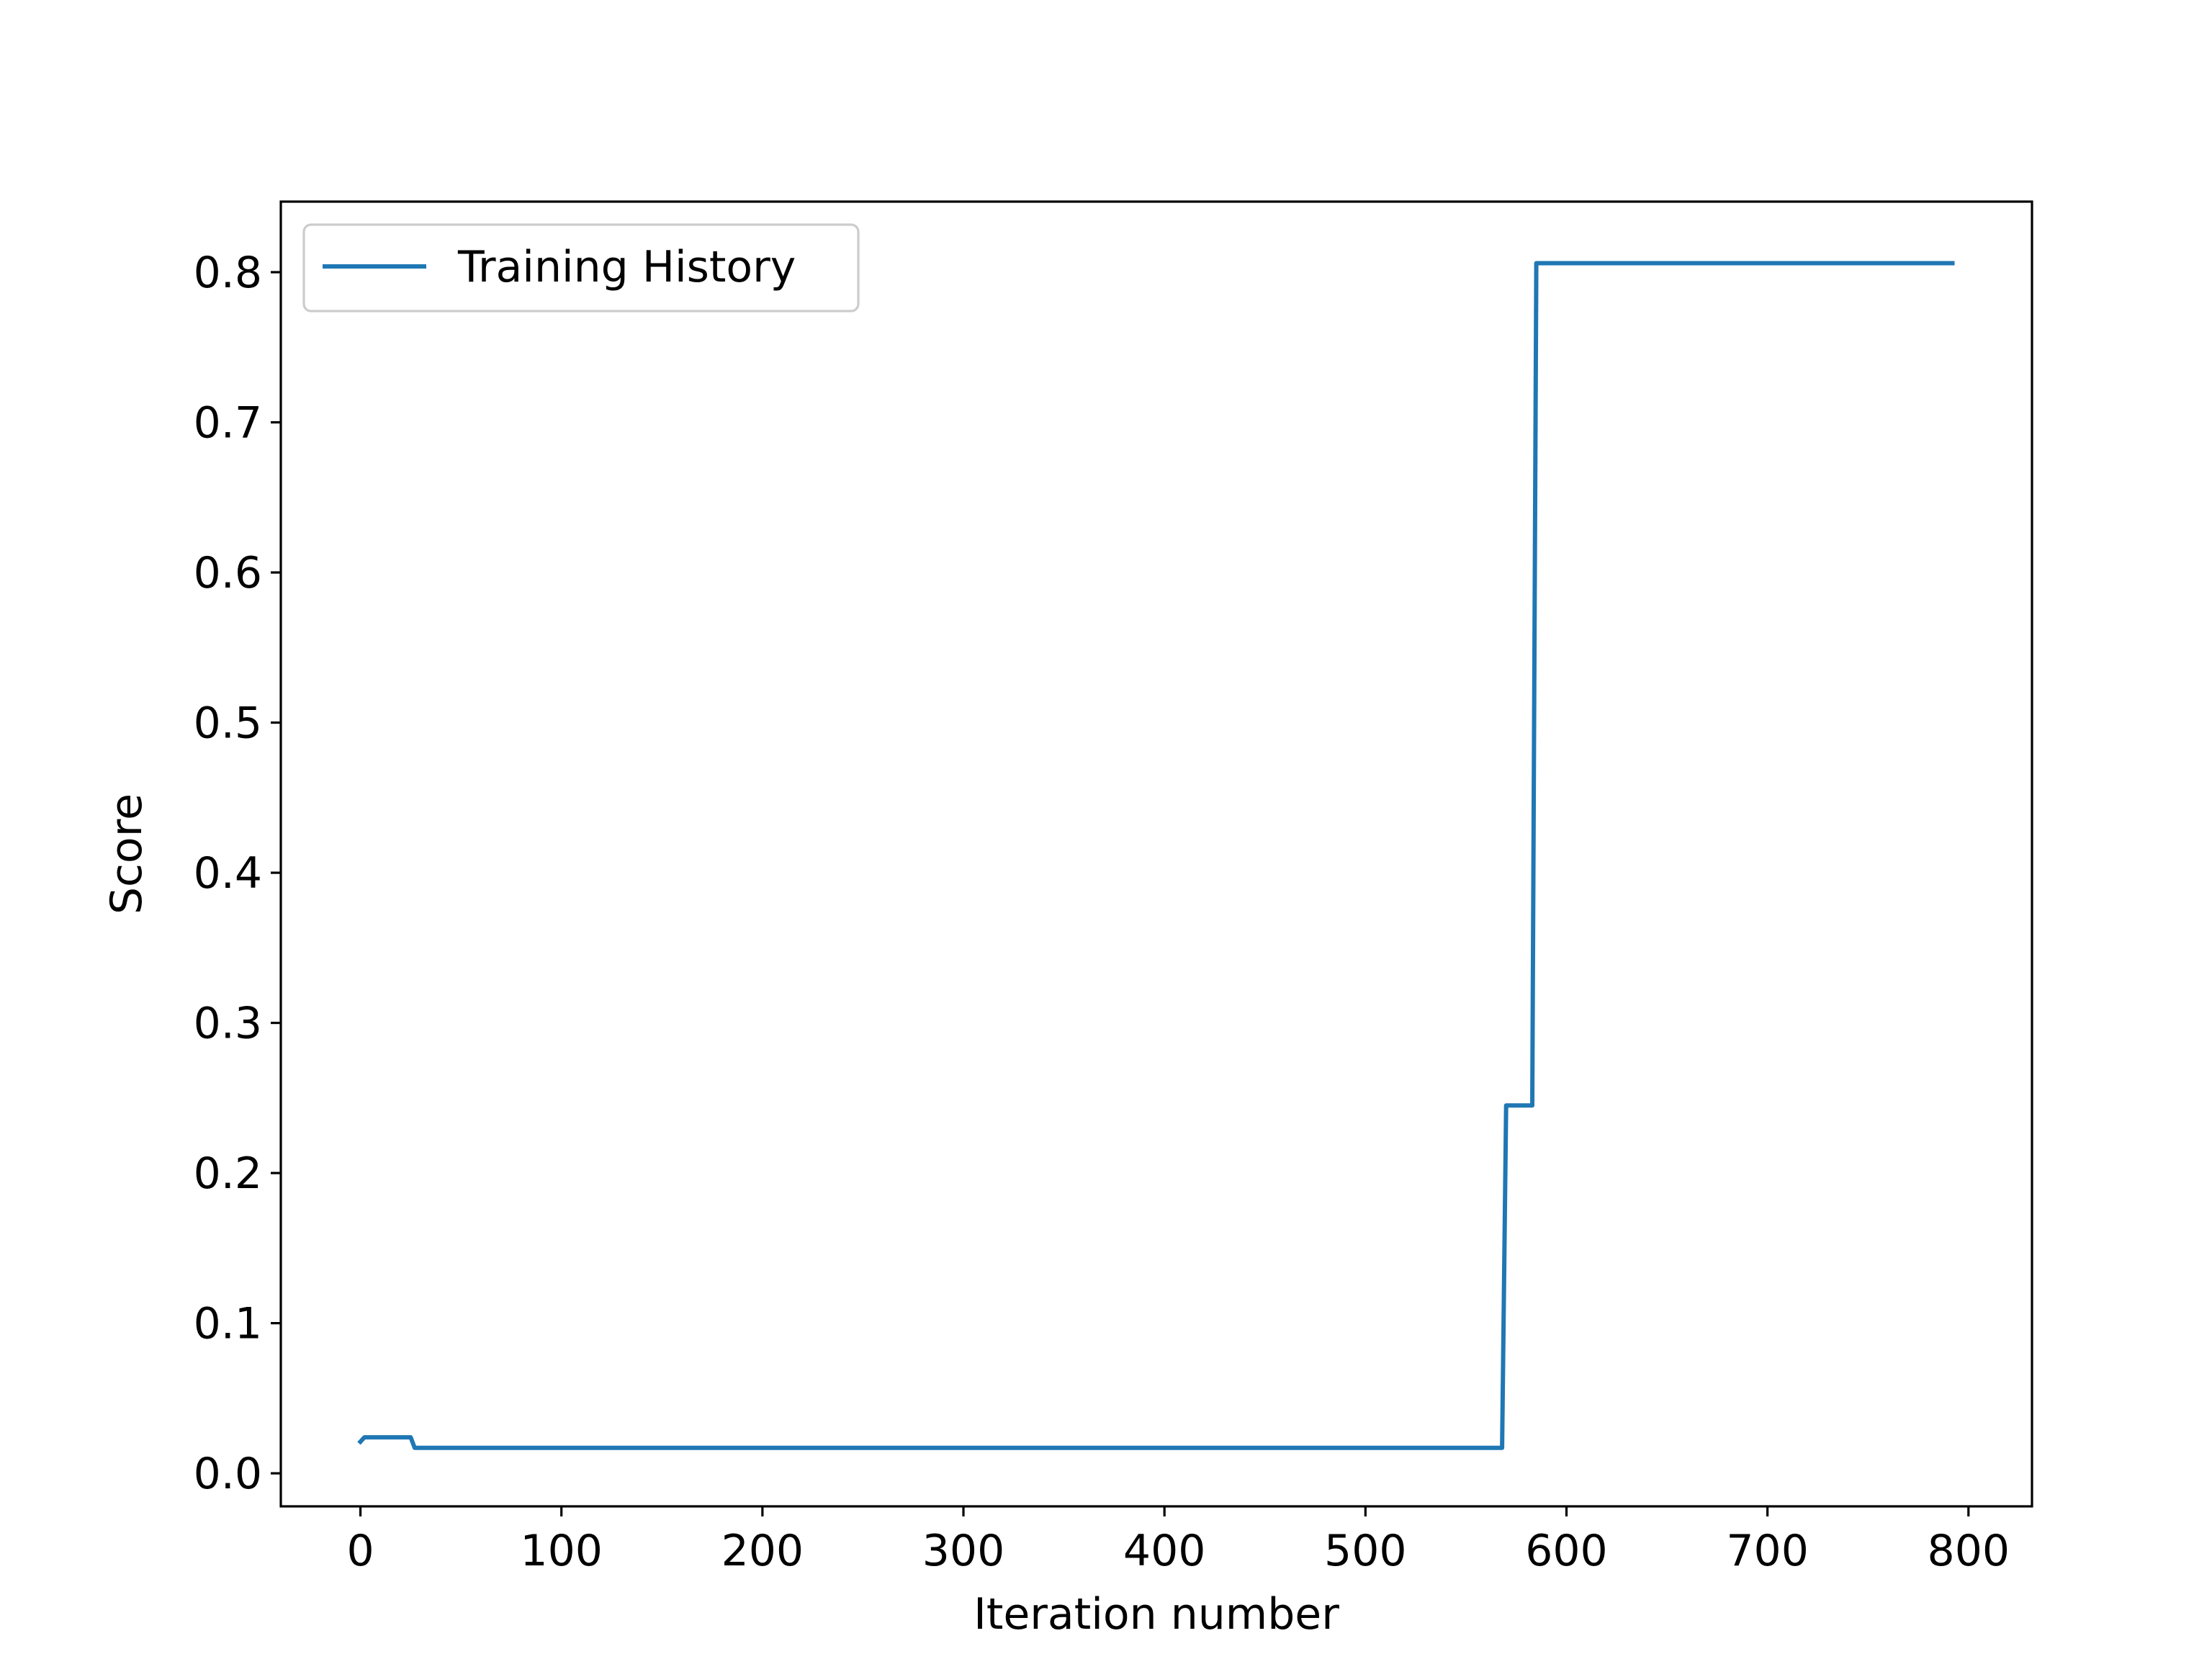 This screenshot has width=2212, height=1659. Describe the element at coordinates (1969, 1551) in the screenshot. I see `x-tick-label-800: 800` at that location.